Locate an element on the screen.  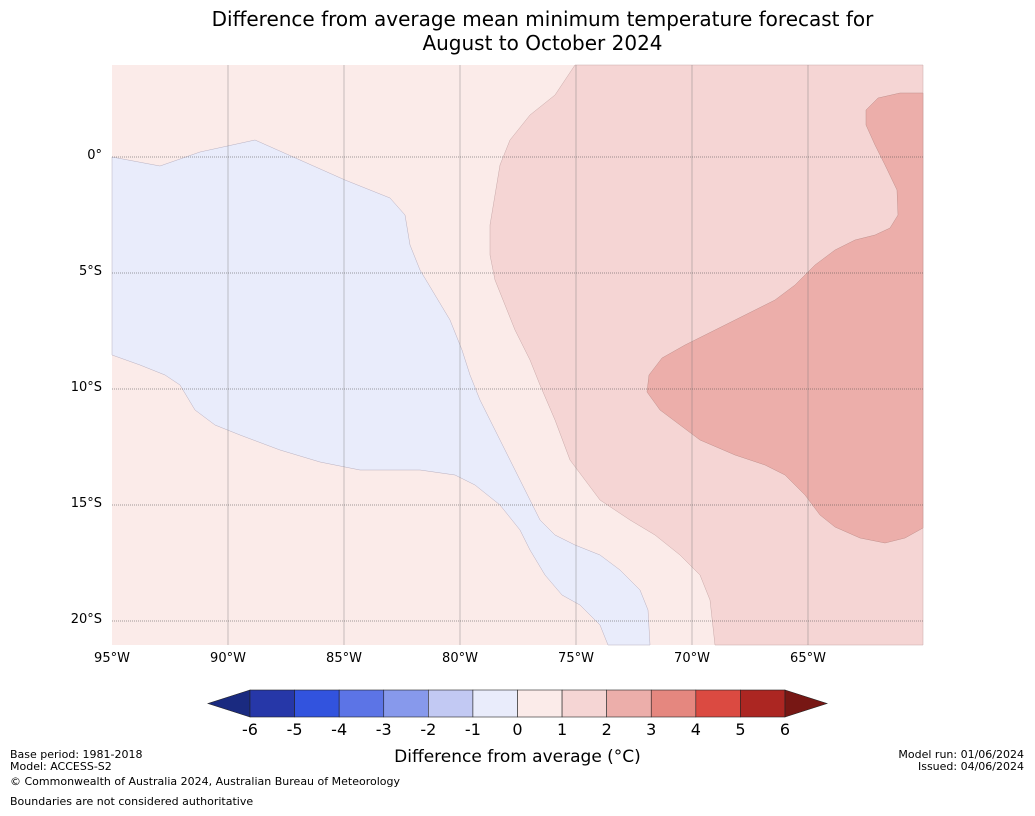
colorbar-tick-label: 2 is located at coordinates (606, 729).